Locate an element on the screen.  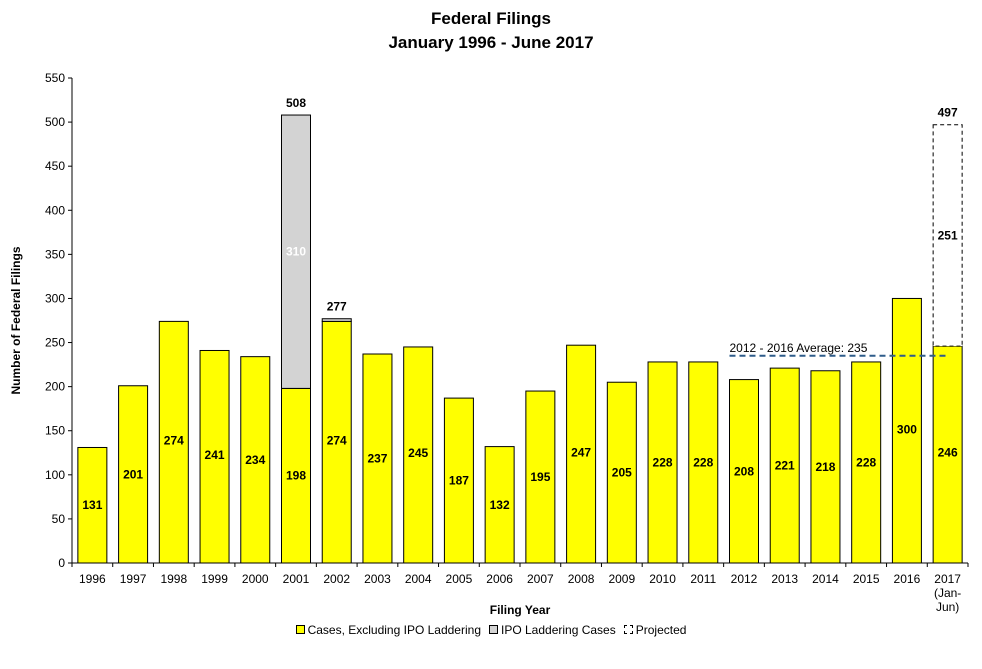
legend-item: Projected is located at coordinates (655, 630).